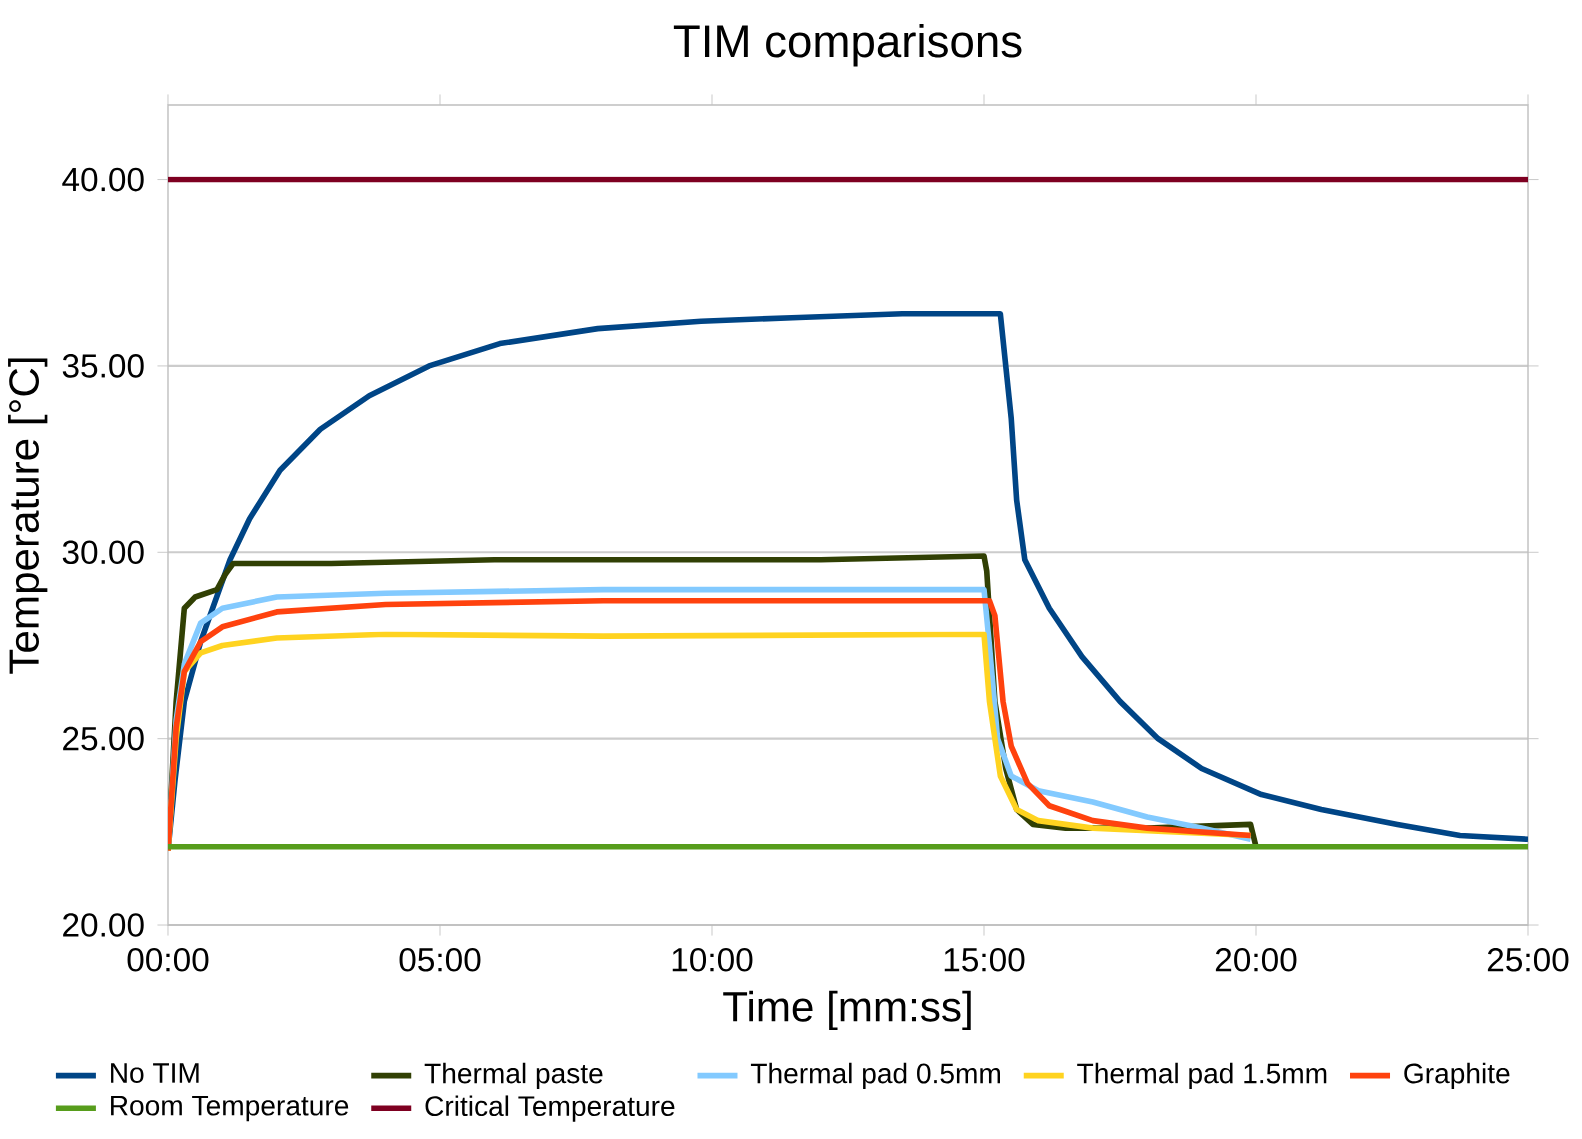 The height and width of the screenshot is (1139, 1582). What do you see at coordinates (847, 1010) in the screenshot?
I see `x-axis-title: Time [mm:ss]` at bounding box center [847, 1010].